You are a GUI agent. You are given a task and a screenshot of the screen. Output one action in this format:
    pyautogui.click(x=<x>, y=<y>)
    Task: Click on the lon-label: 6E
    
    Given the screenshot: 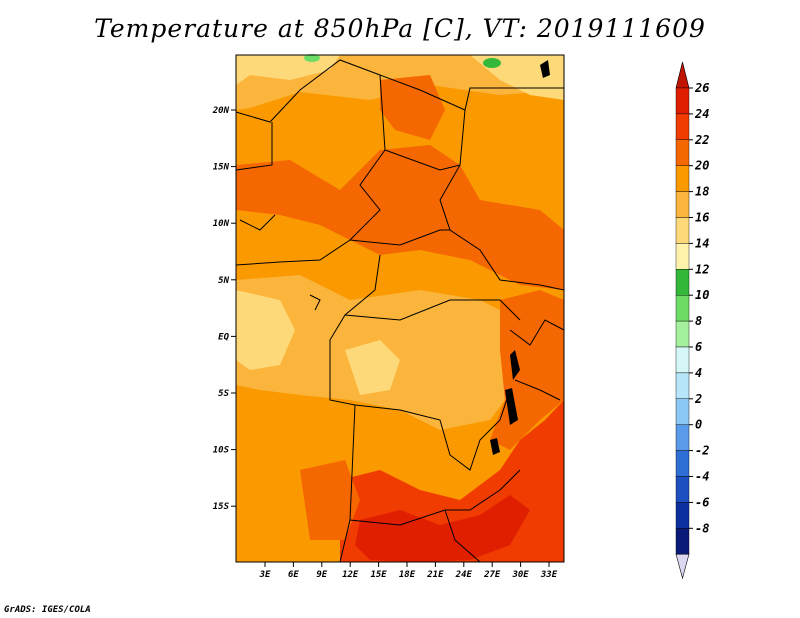 What is the action you would take?
    pyautogui.click(x=293, y=575)
    